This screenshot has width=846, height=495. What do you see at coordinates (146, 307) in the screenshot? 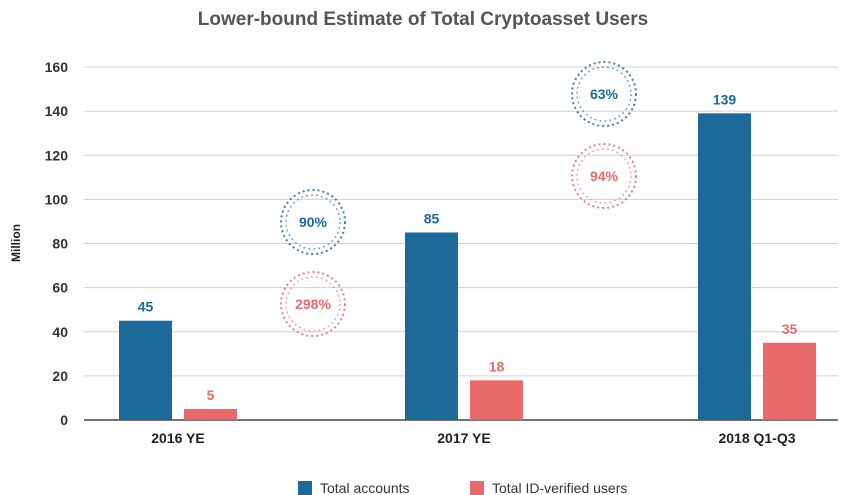
I see `data-label: 45` at bounding box center [146, 307].